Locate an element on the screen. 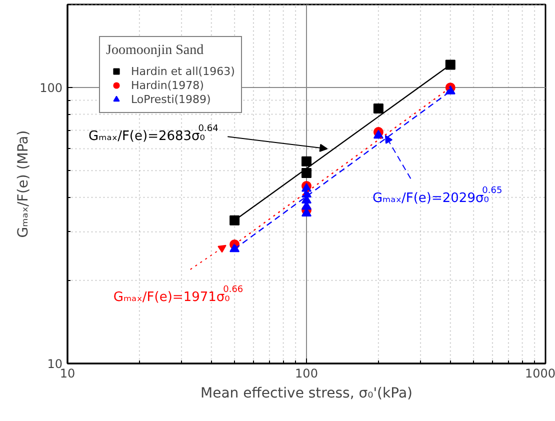 The image size is (555, 421). y-axis-title: Gₘₐₓ/F(e) (MPa) is located at coordinates (24, 184).